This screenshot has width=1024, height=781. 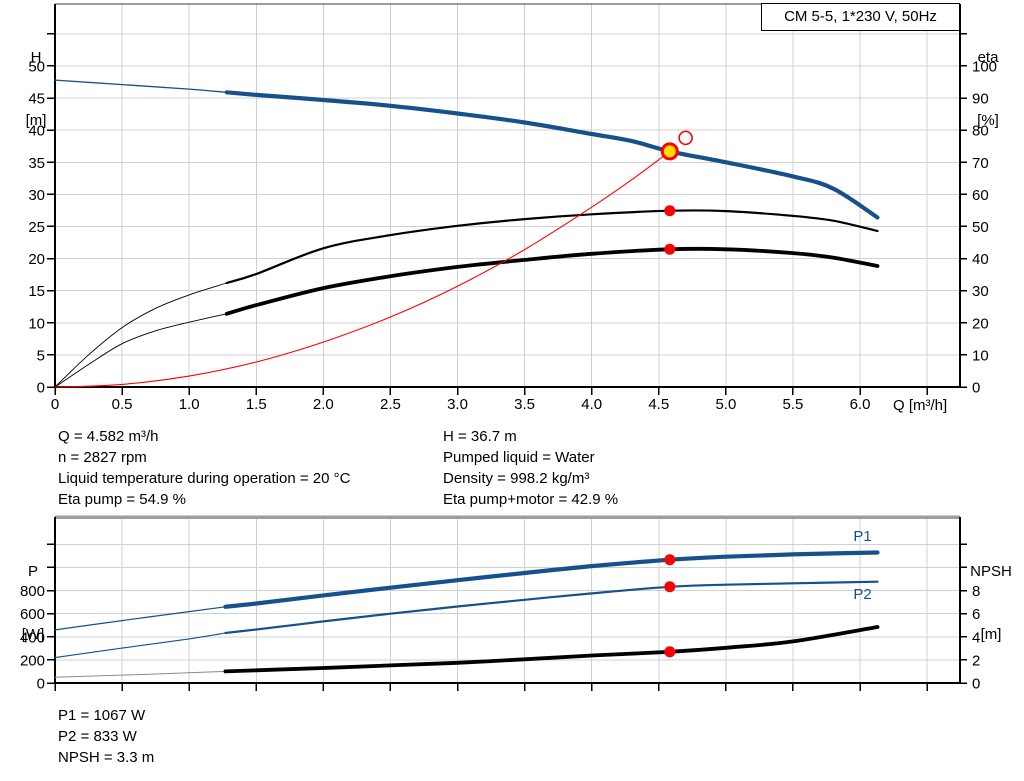 What do you see at coordinates (32, 571) in the screenshot?
I see `p-axis-label: P` at bounding box center [32, 571].